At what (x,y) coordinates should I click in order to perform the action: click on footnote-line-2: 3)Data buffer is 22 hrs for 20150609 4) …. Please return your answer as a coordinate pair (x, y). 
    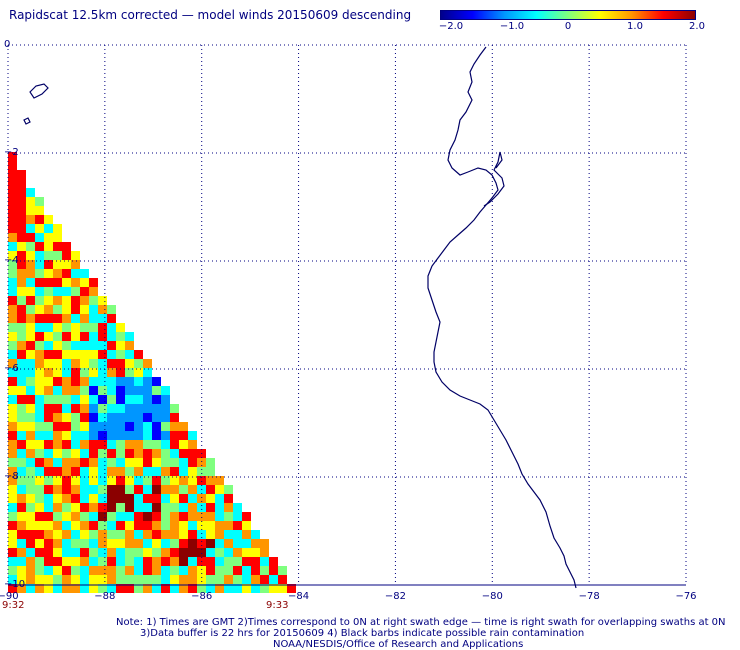
    Looking at the image, I should click on (362, 633).